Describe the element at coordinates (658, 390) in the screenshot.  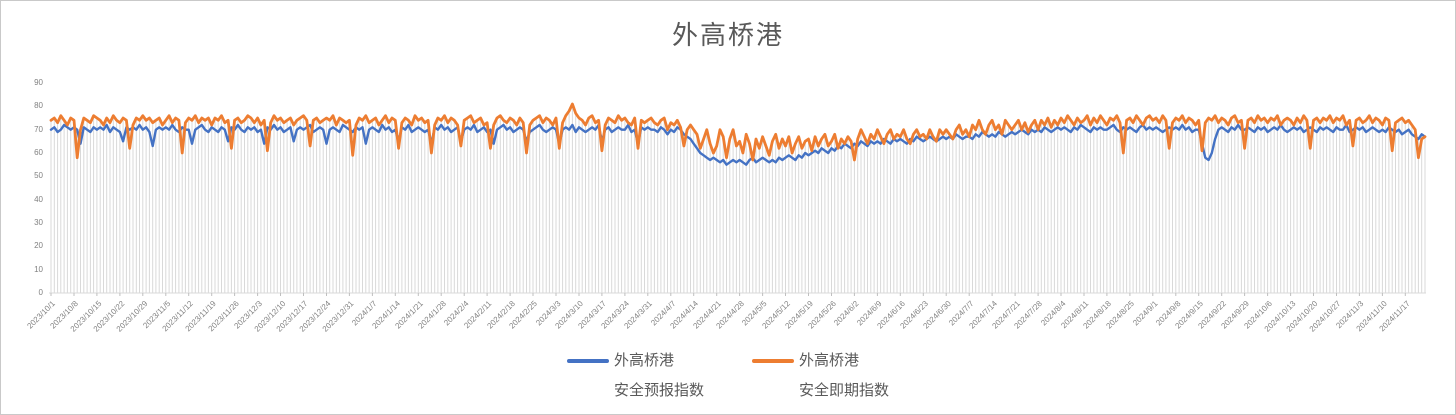
I see `legend-label-forecast-line2: 安全预报指数` at that location.